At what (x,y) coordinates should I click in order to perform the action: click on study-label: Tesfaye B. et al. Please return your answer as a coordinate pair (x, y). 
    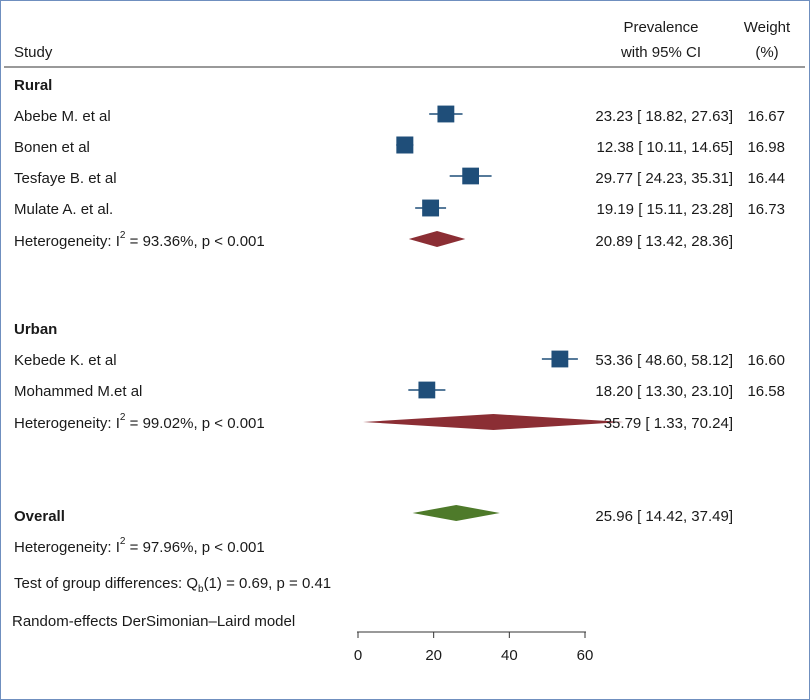
    Looking at the image, I should click on (65, 178).